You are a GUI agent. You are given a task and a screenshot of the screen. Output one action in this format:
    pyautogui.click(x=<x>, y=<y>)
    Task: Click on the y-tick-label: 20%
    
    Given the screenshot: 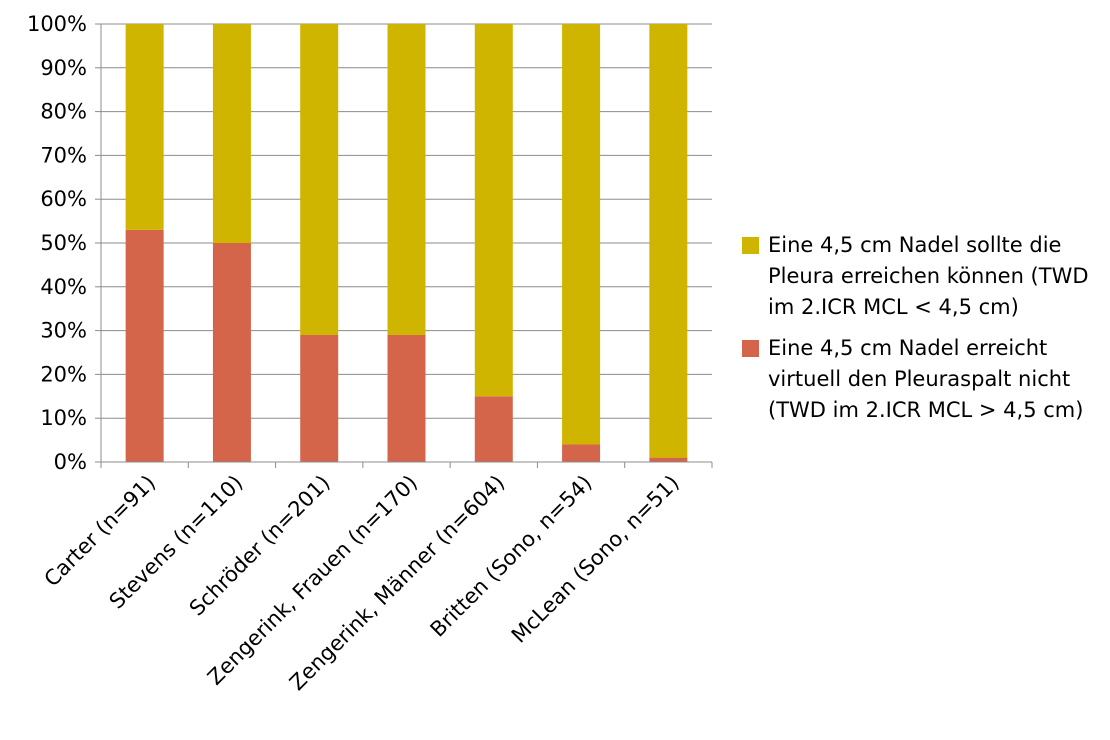 What is the action you would take?
    pyautogui.click(x=63, y=374)
    